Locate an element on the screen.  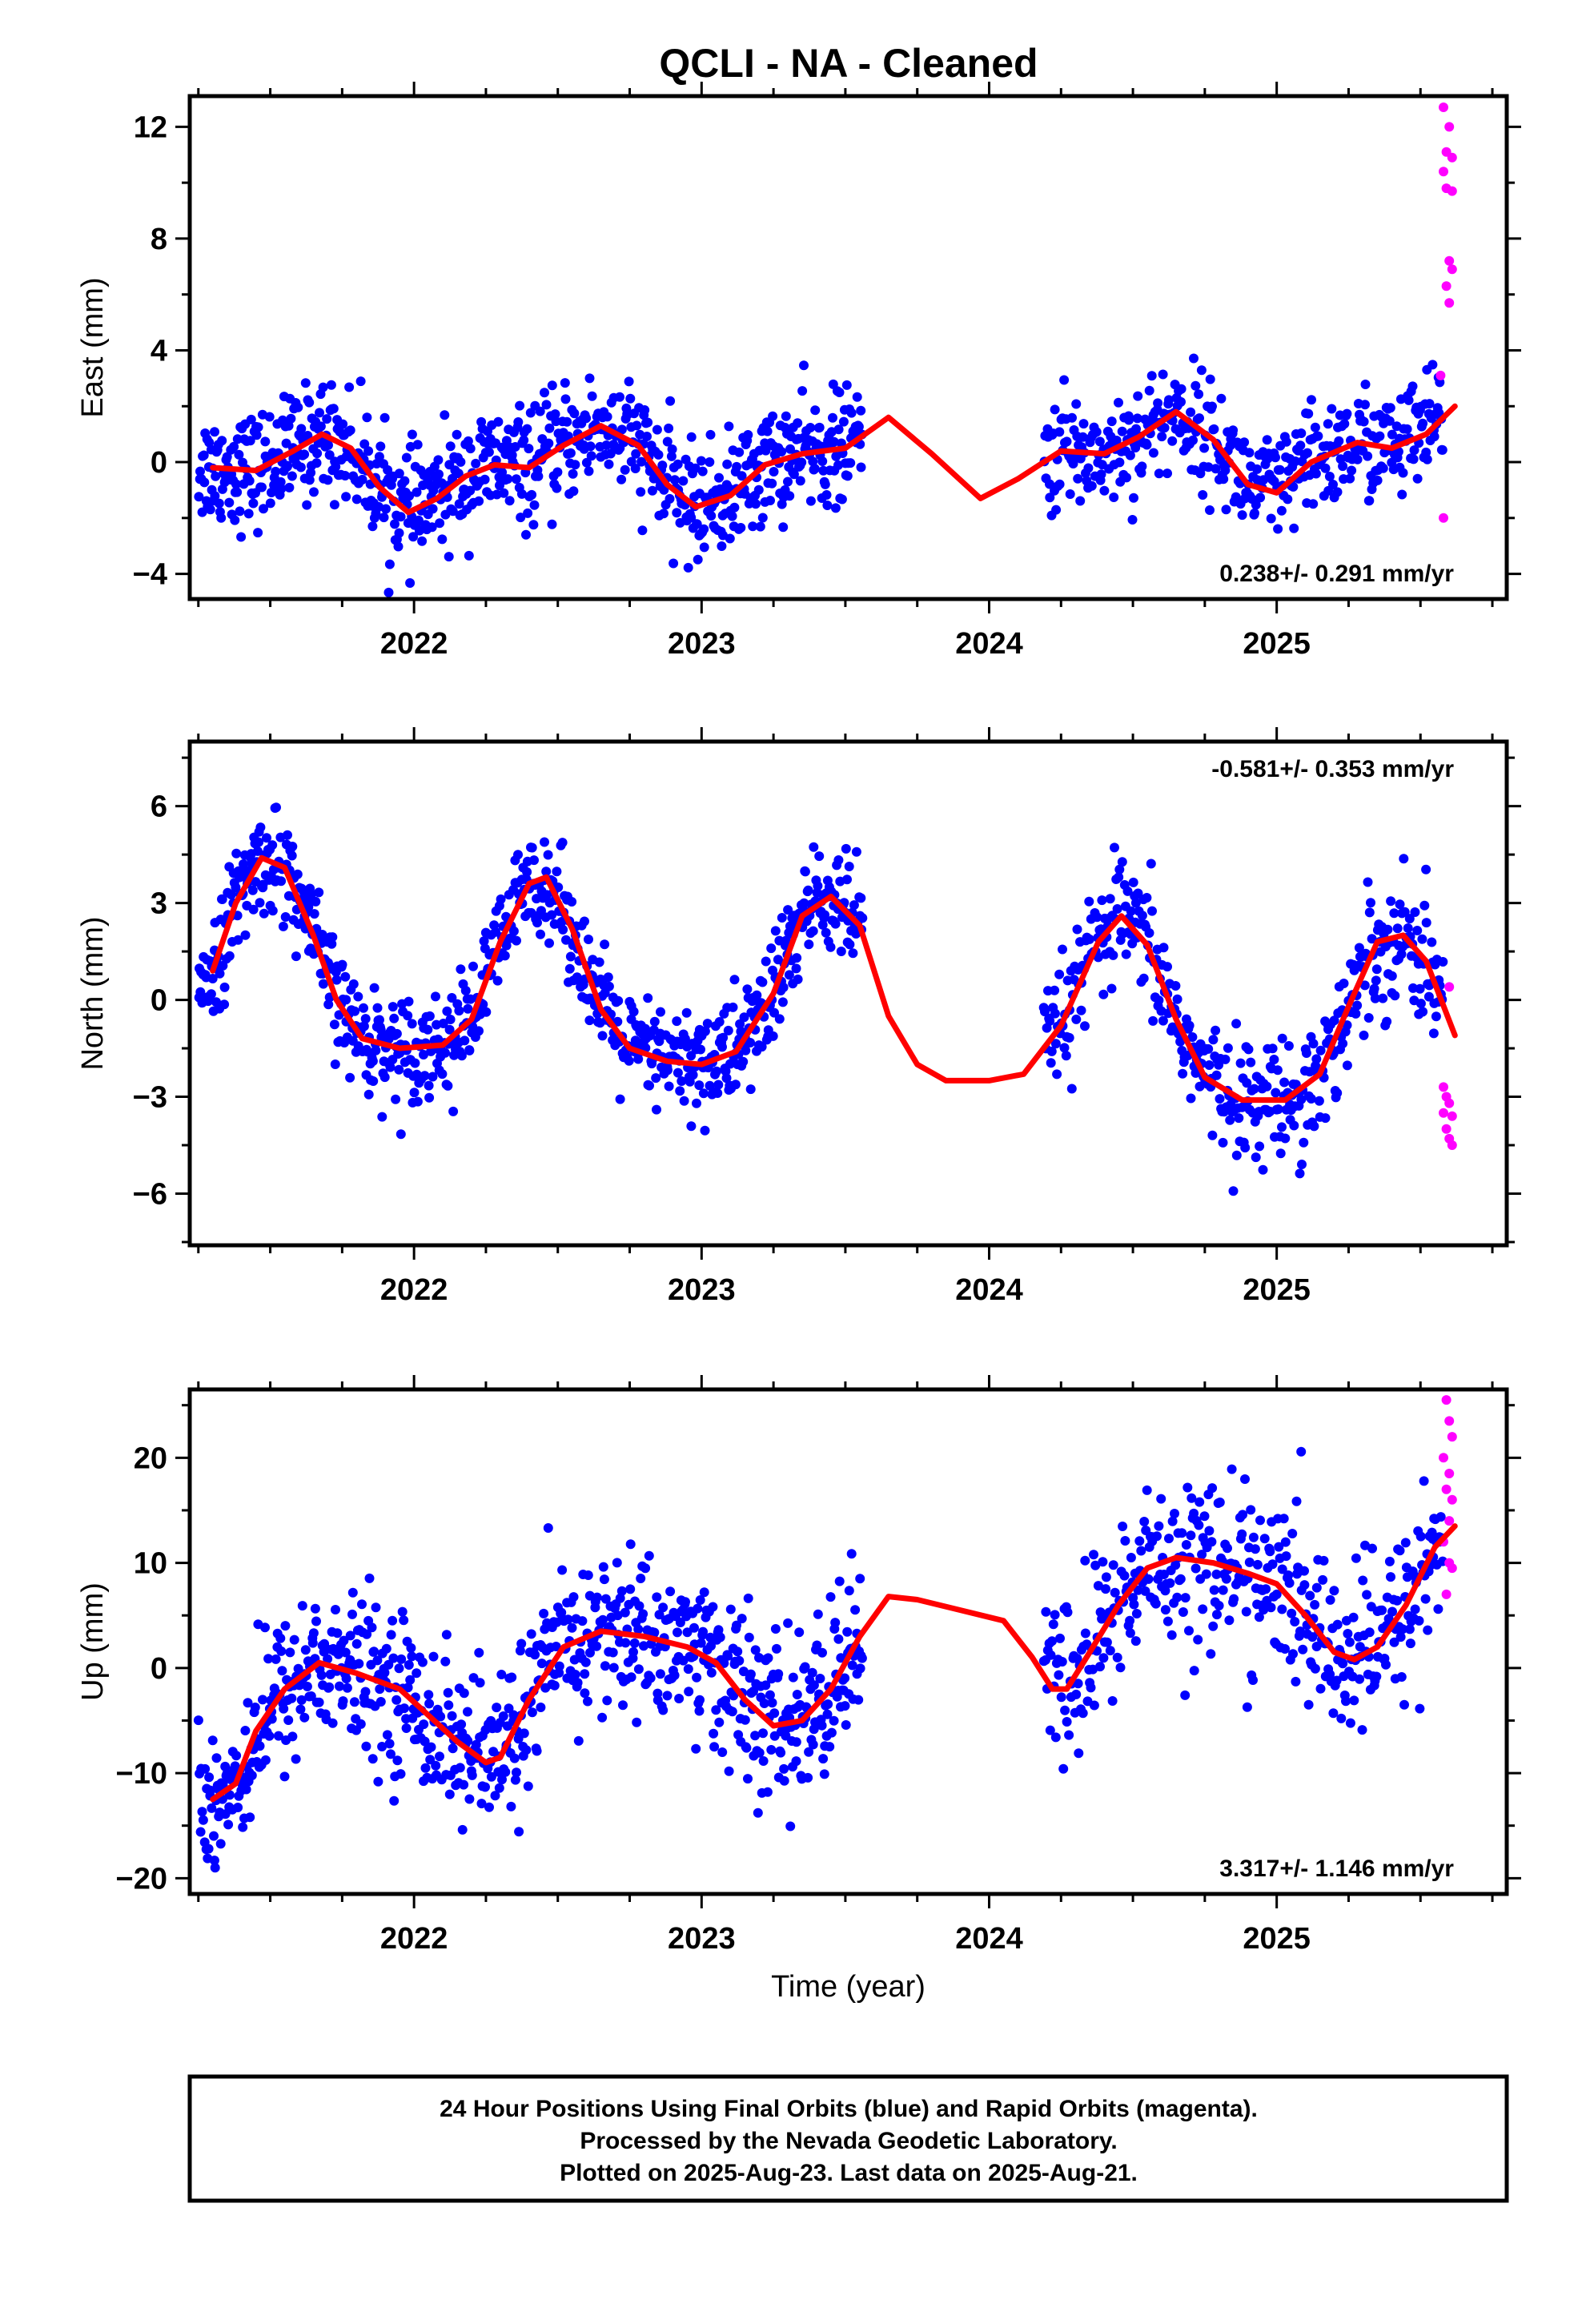
east-rate-label: 0.238+/- 0.291 mm/yr is located at coordinates (1336, 574).